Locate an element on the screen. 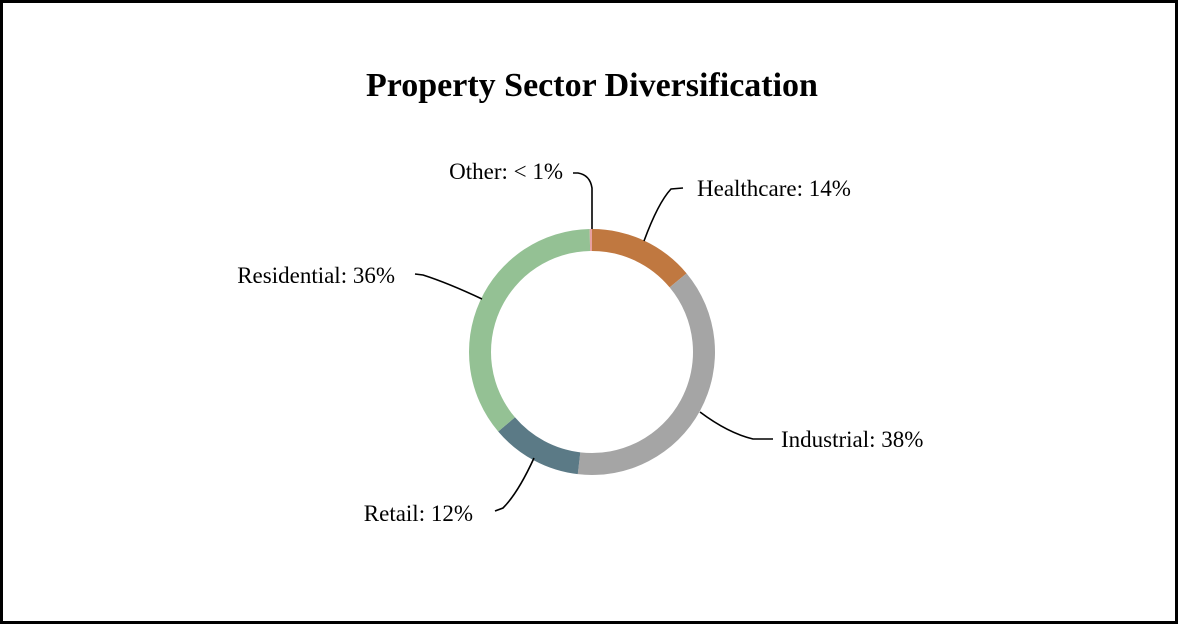  chart-title: Property Sector Diversification is located at coordinates (592, 85).